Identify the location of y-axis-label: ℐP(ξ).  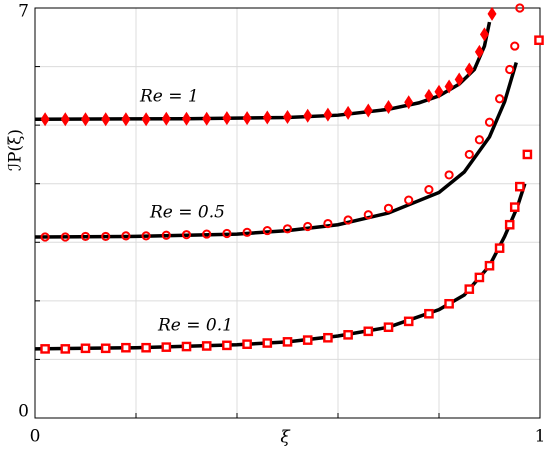
(16, 150).